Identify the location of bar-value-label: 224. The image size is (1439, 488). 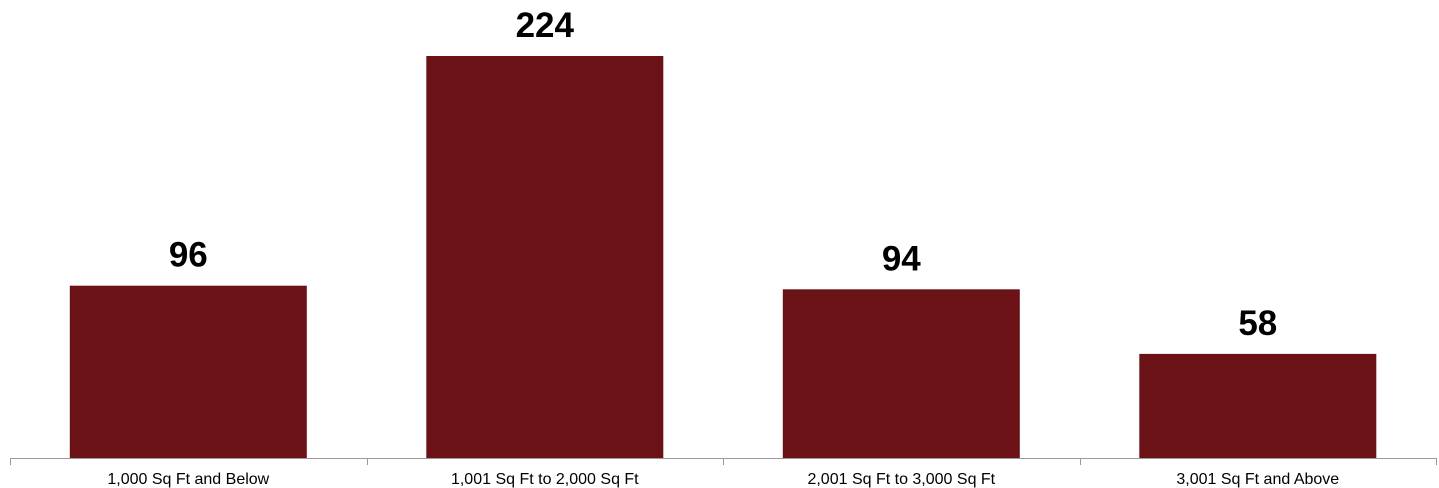
(545, 25).